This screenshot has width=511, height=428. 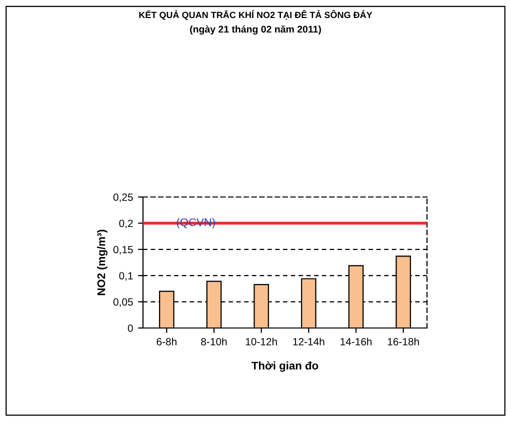 What do you see at coordinates (130, 328) in the screenshot?
I see `y-tick-label: 0` at bounding box center [130, 328].